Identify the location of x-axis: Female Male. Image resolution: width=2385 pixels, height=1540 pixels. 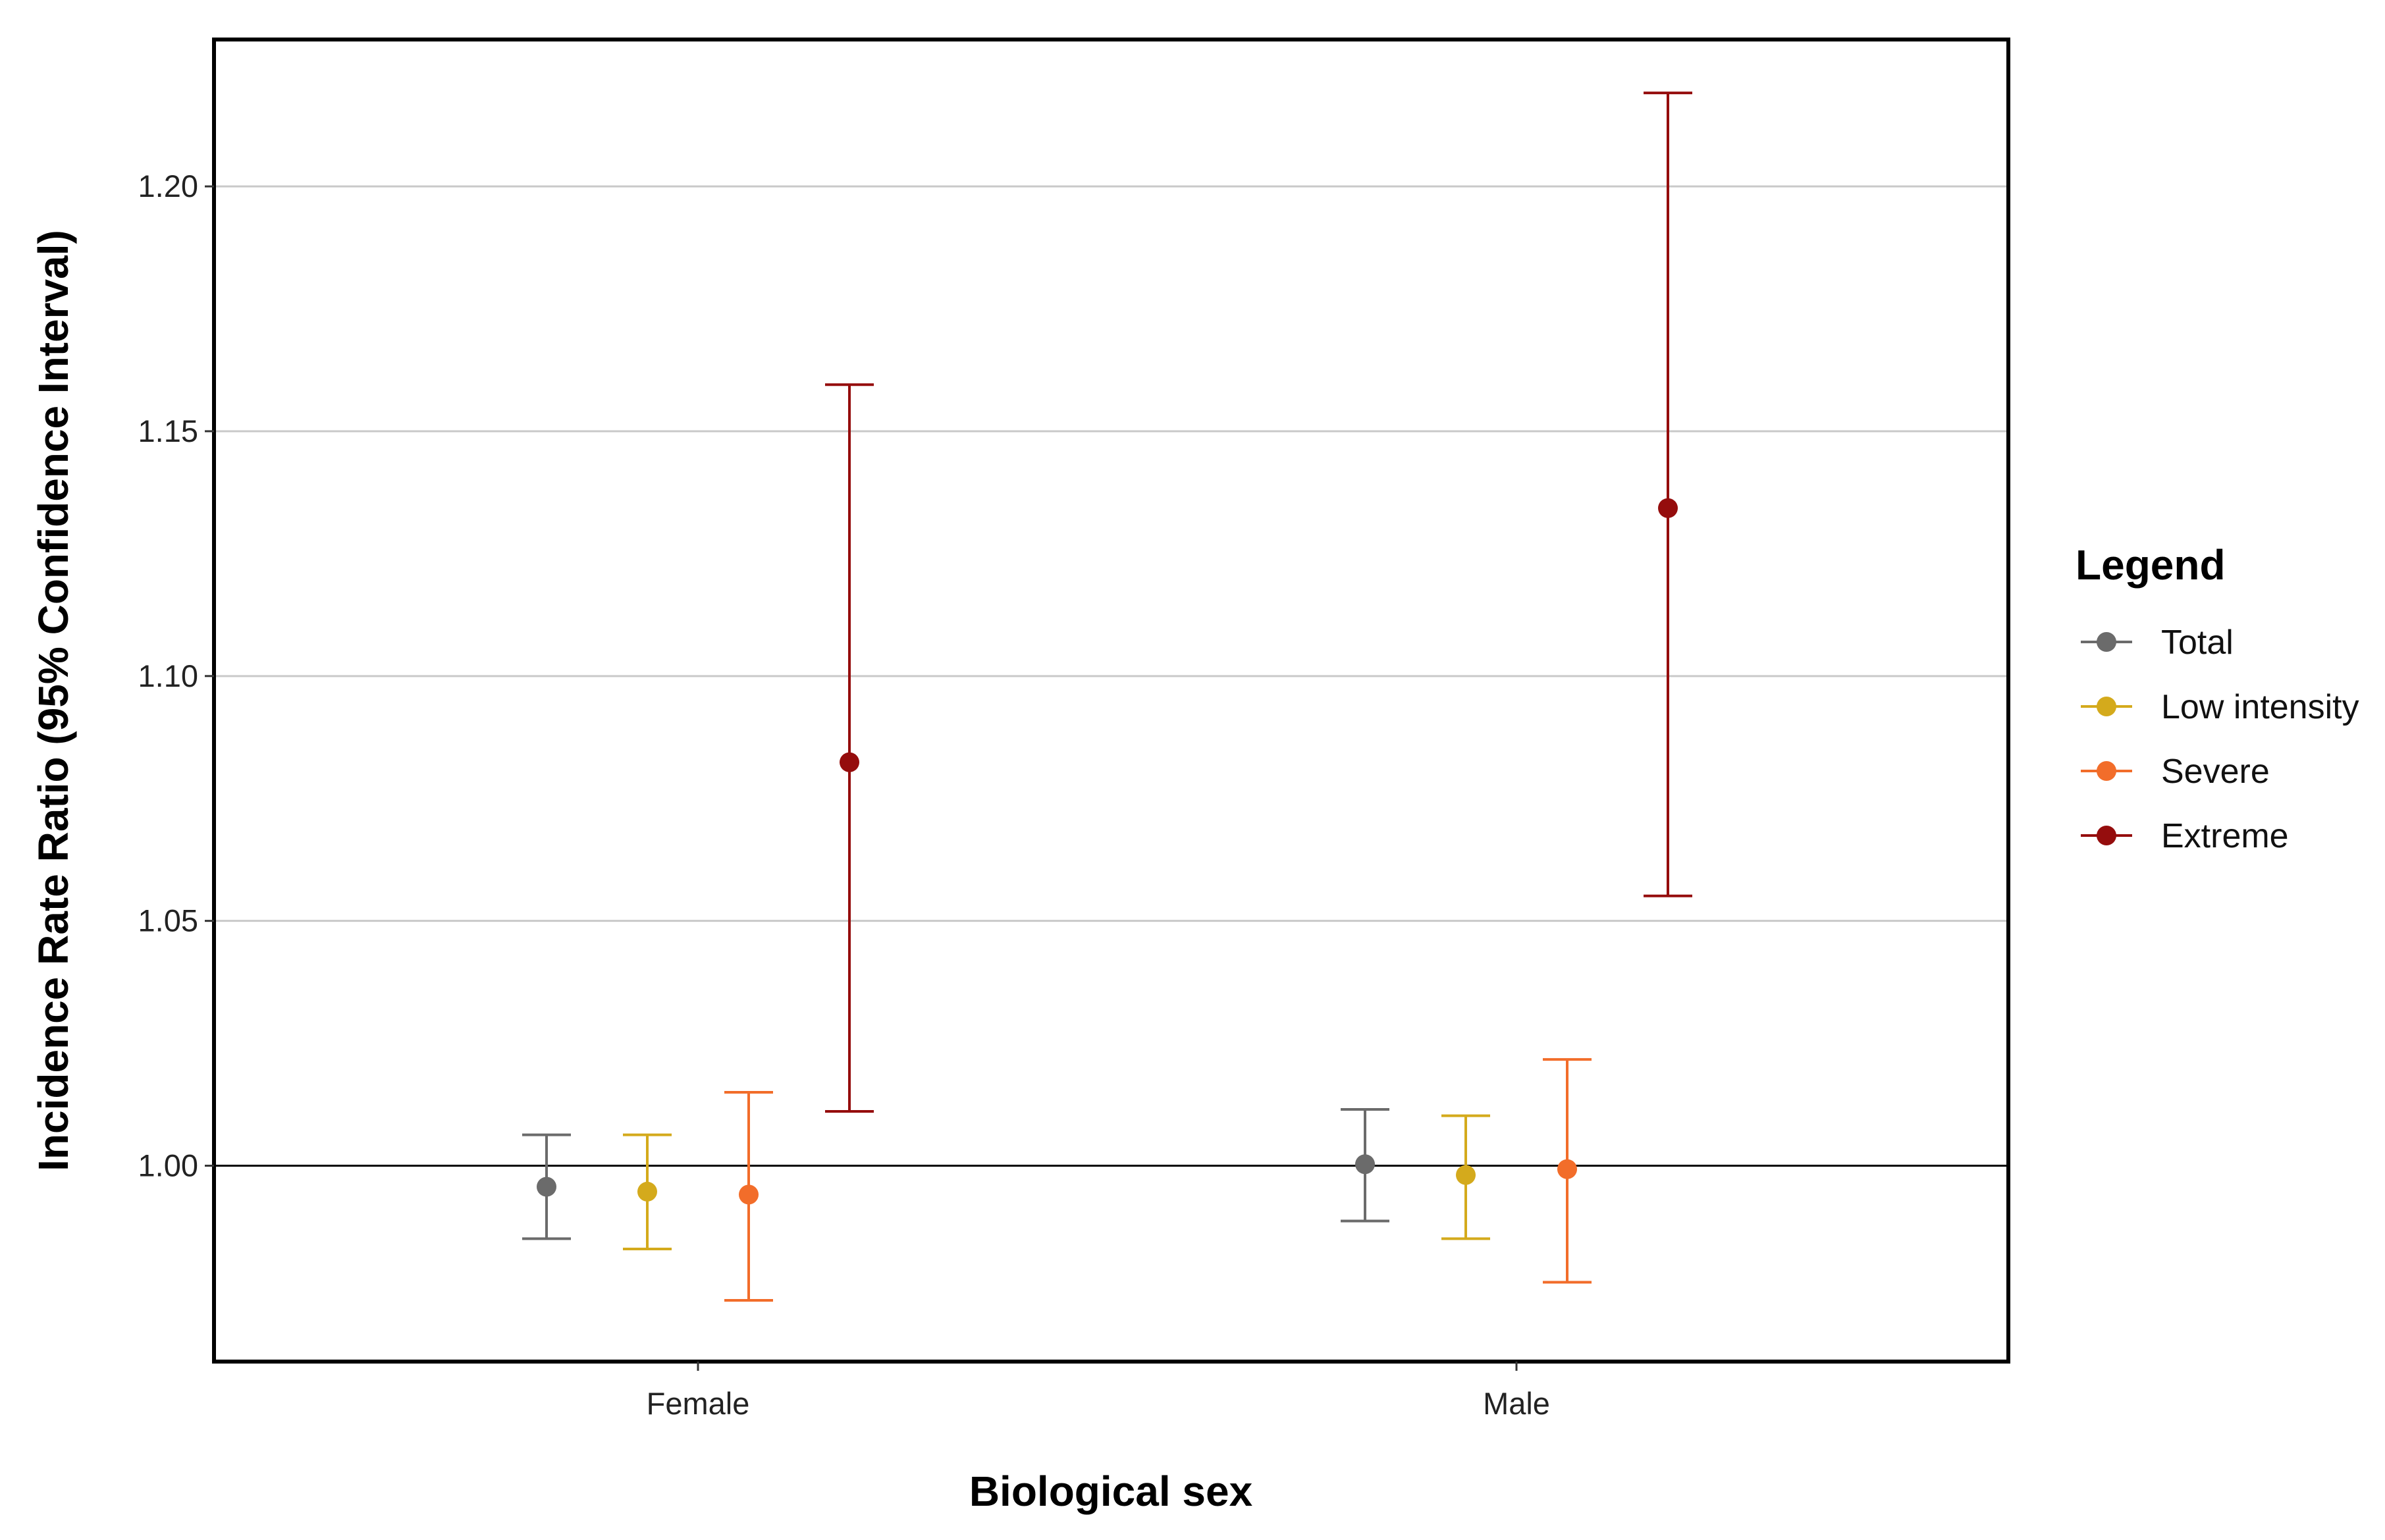
(1098, 1391).